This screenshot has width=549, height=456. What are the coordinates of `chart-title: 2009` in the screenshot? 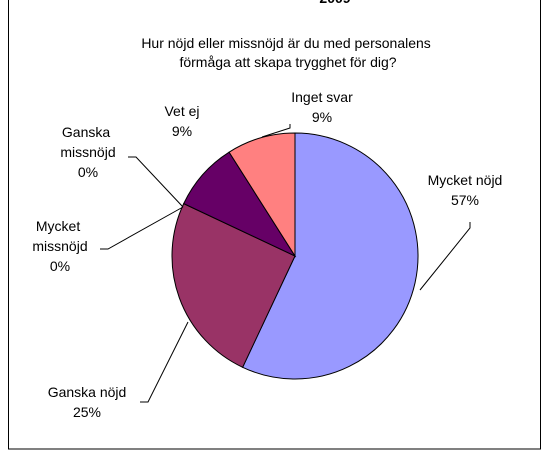 It's located at (334, 3).